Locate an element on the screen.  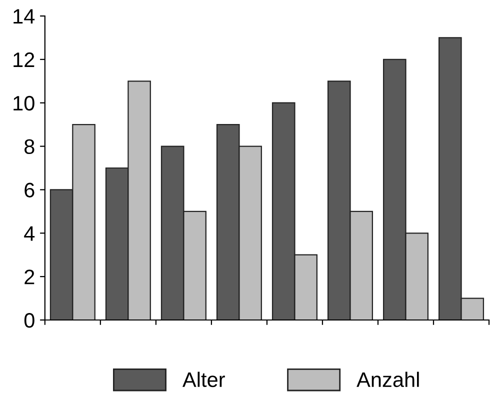
y-tick-label: 14 is located at coordinates (24, 16).